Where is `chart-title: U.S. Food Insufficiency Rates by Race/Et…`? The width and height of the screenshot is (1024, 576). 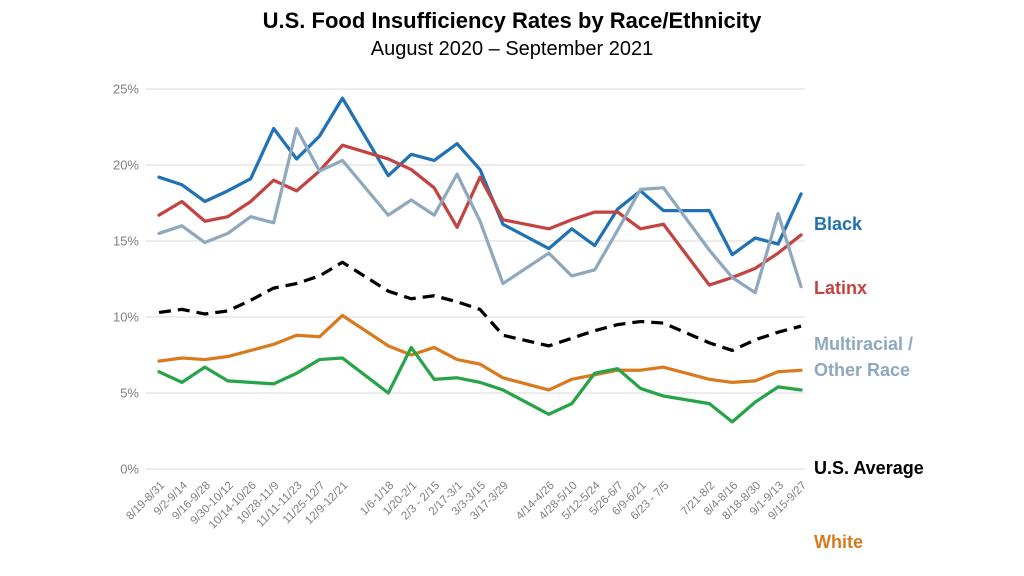 chart-title: U.S. Food Insufficiency Rates by Race/Et… is located at coordinates (512, 20).